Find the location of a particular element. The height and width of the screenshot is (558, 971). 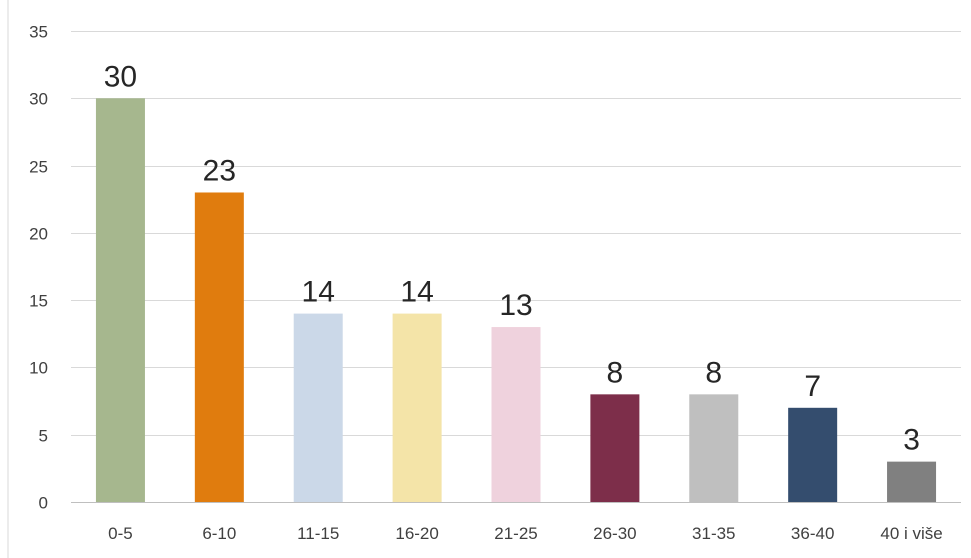

x-tick-label: 21-25 is located at coordinates (515, 533).